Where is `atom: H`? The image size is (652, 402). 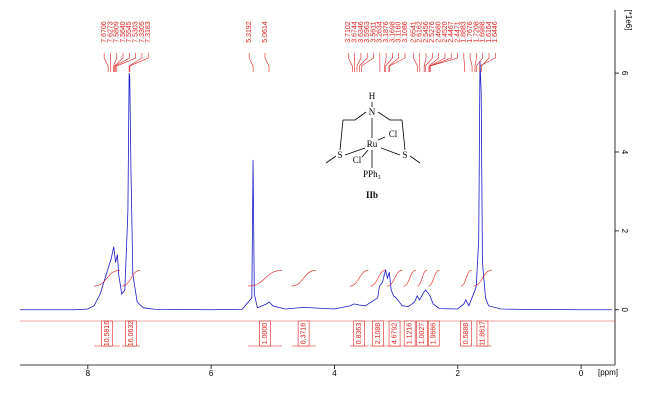 atom: H is located at coordinates (372, 96).